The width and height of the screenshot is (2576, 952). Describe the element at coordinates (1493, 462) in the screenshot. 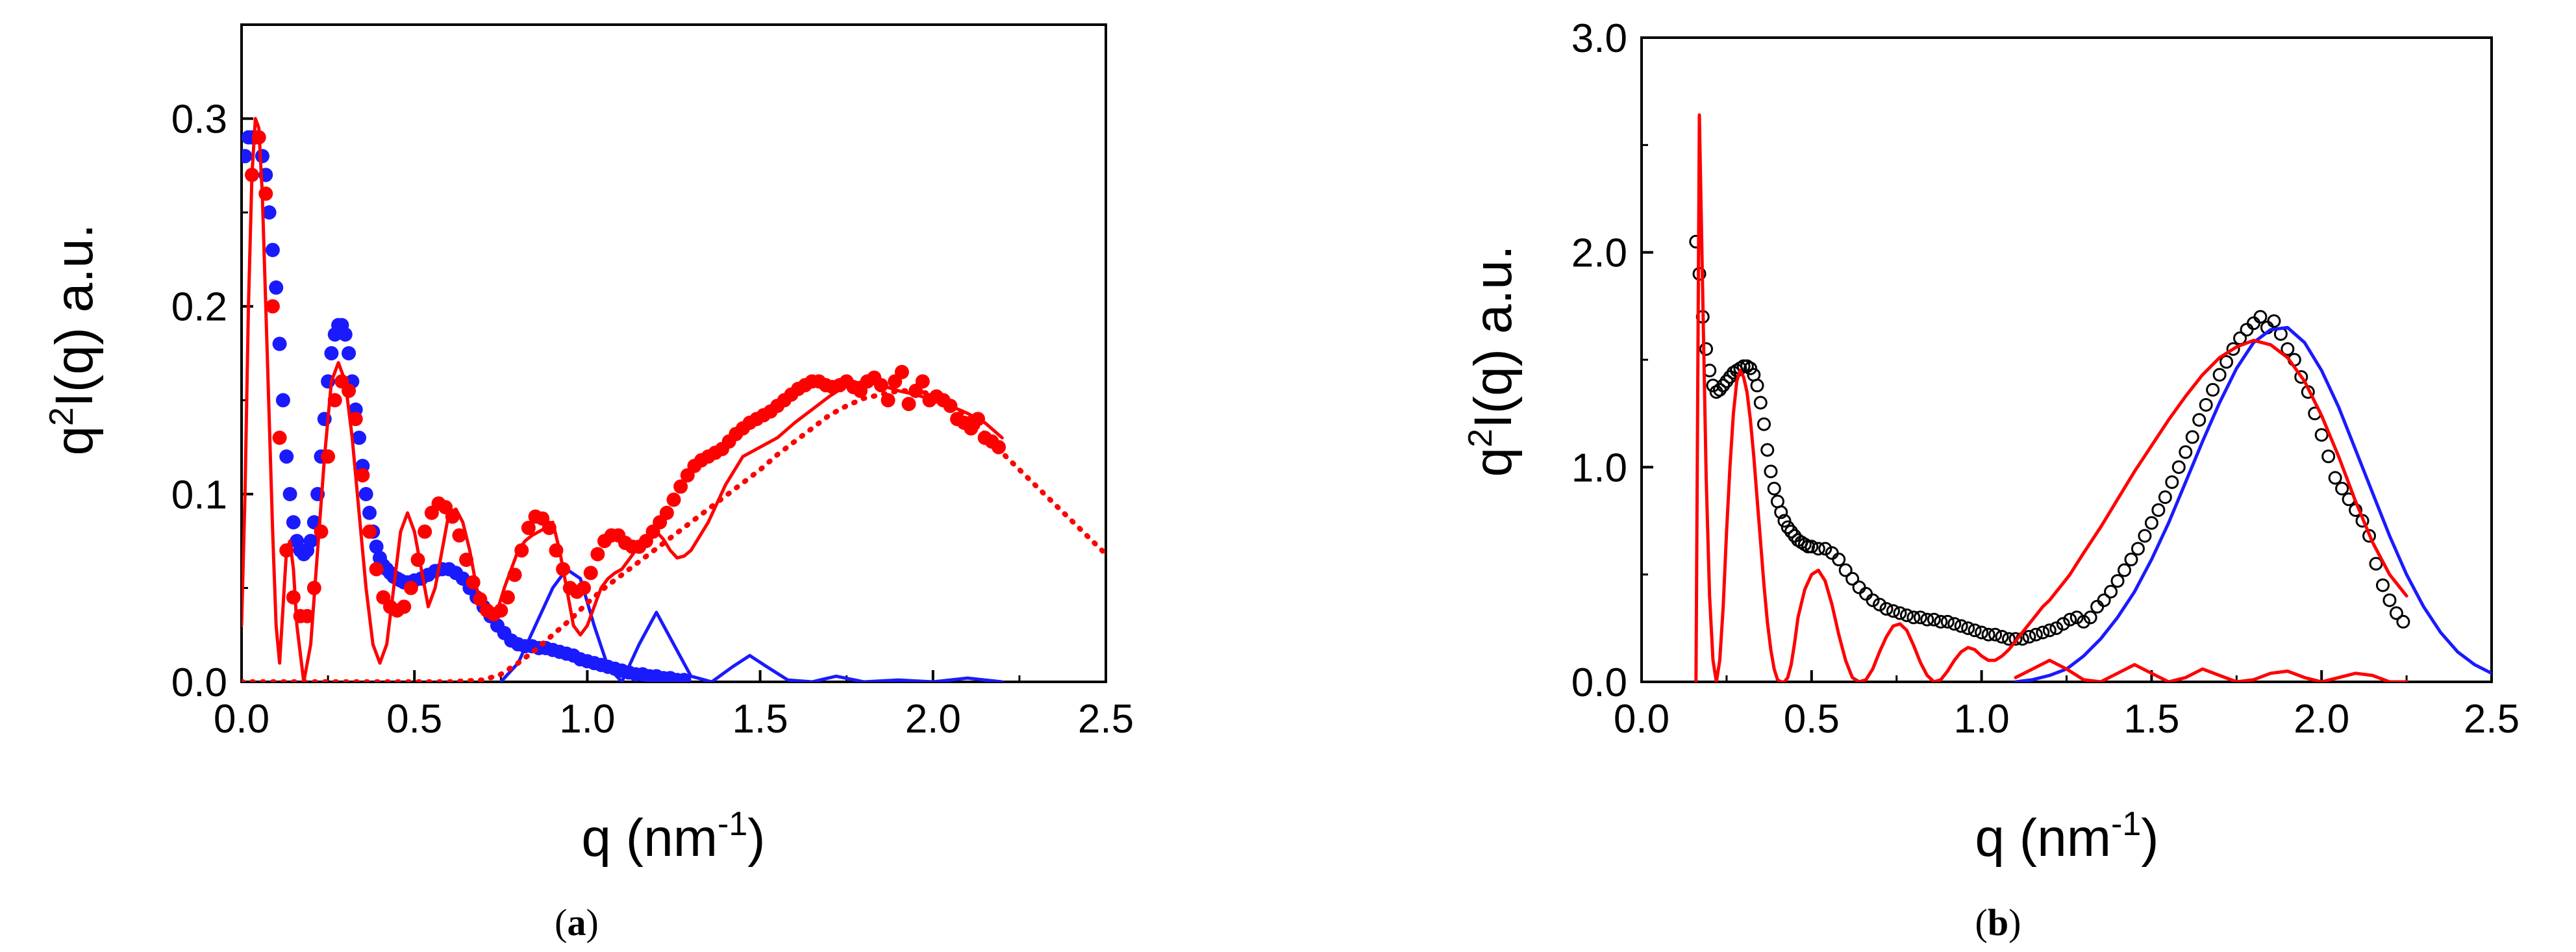

I see `panel-b-ylabel-pre: q` at that location.